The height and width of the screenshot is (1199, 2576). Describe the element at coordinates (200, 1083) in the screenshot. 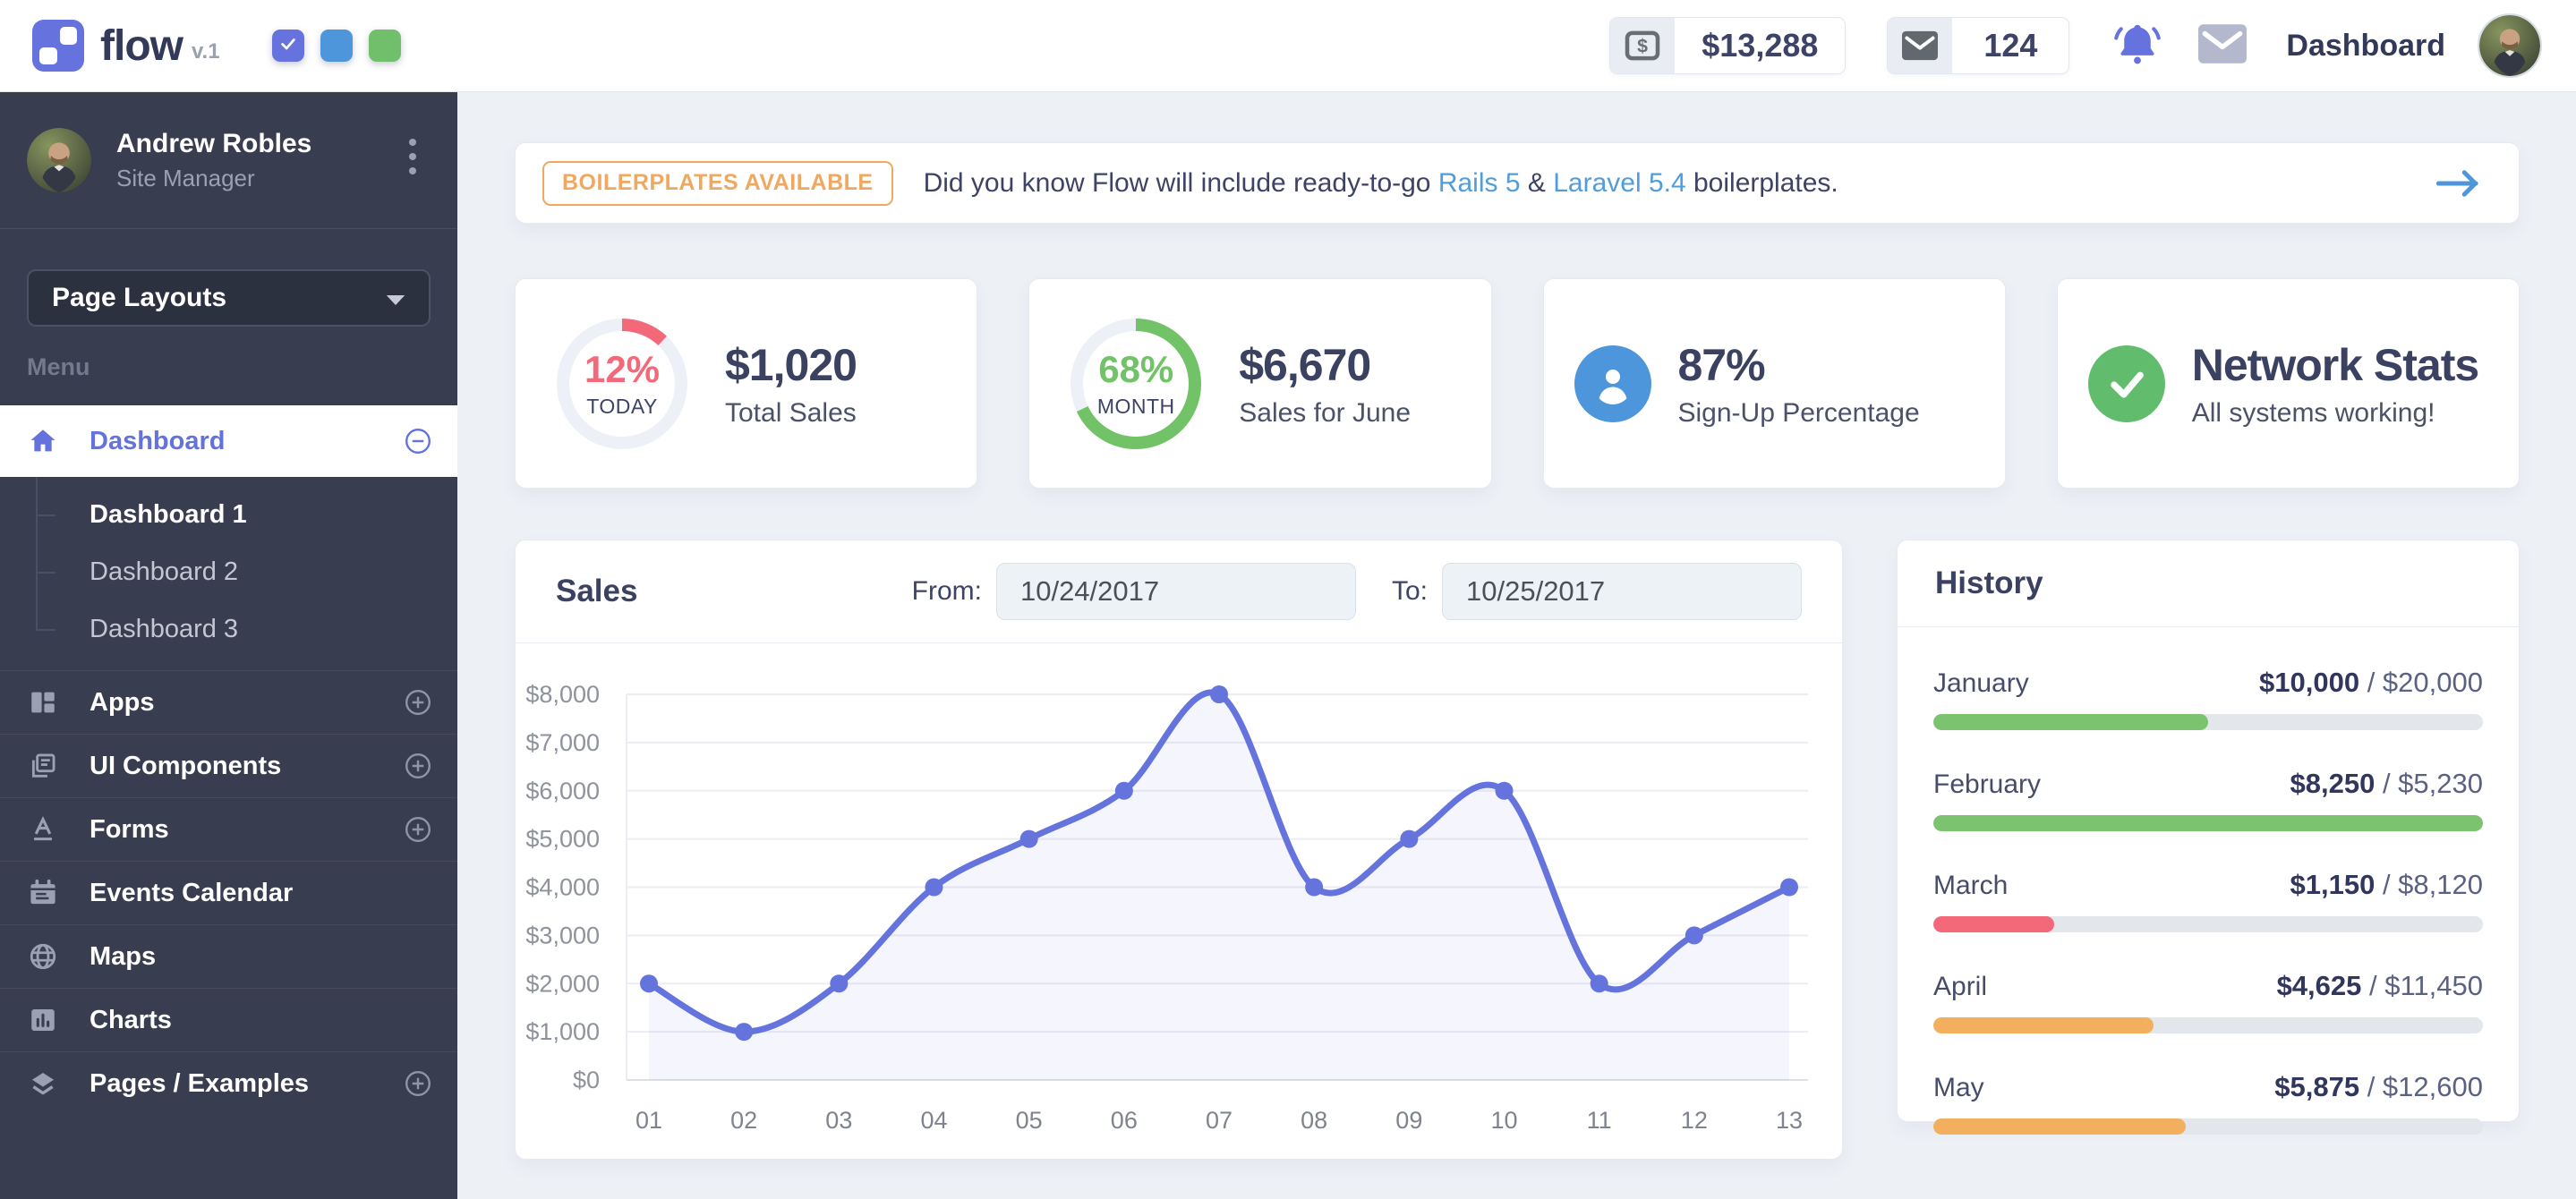

I see `menu-item-label: Pages / Examples` at that location.